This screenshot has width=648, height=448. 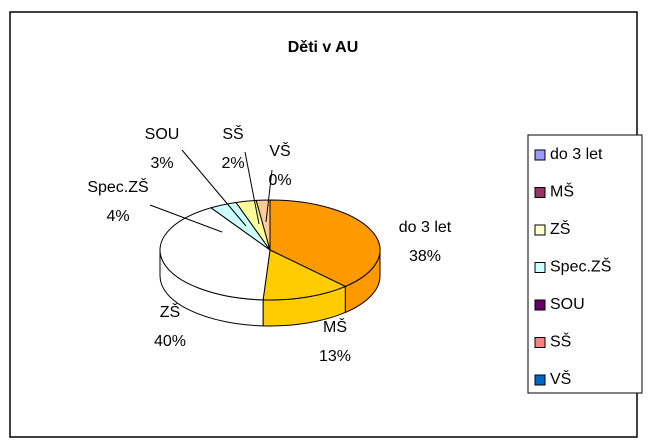 What do you see at coordinates (117, 216) in the screenshot?
I see `data-label-value: 4%` at bounding box center [117, 216].